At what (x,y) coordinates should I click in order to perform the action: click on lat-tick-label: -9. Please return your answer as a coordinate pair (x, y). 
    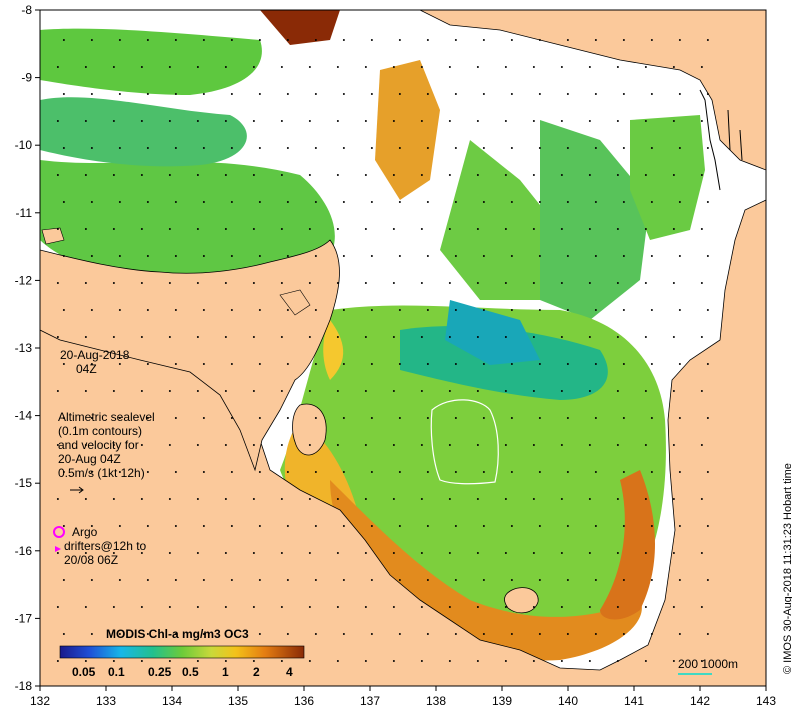
    Looking at the image, I should click on (26, 78).